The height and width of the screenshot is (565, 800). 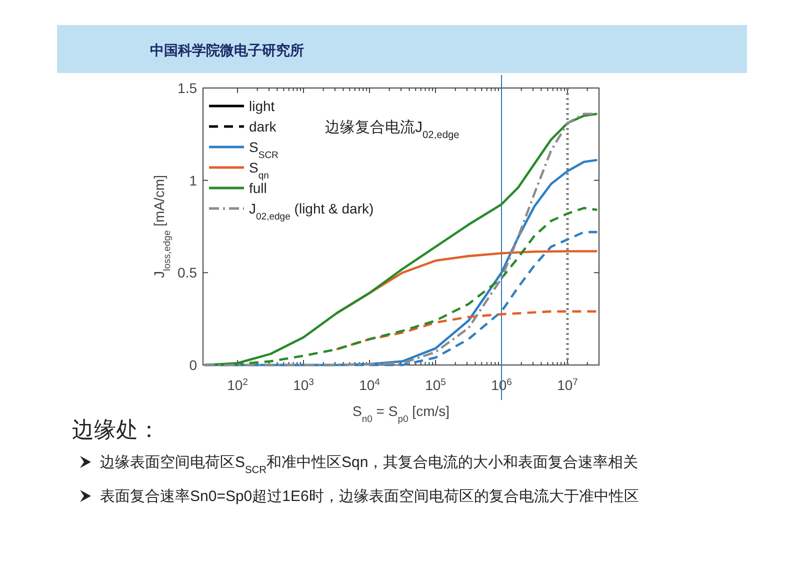 What do you see at coordinates (262, 106) in the screenshot?
I see `legend-label: light` at bounding box center [262, 106].